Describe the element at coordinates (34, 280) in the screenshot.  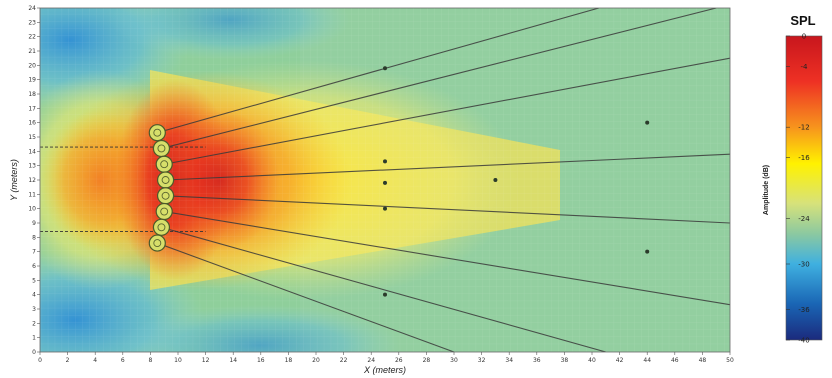
I see `y-tick-label: 5` at that location.